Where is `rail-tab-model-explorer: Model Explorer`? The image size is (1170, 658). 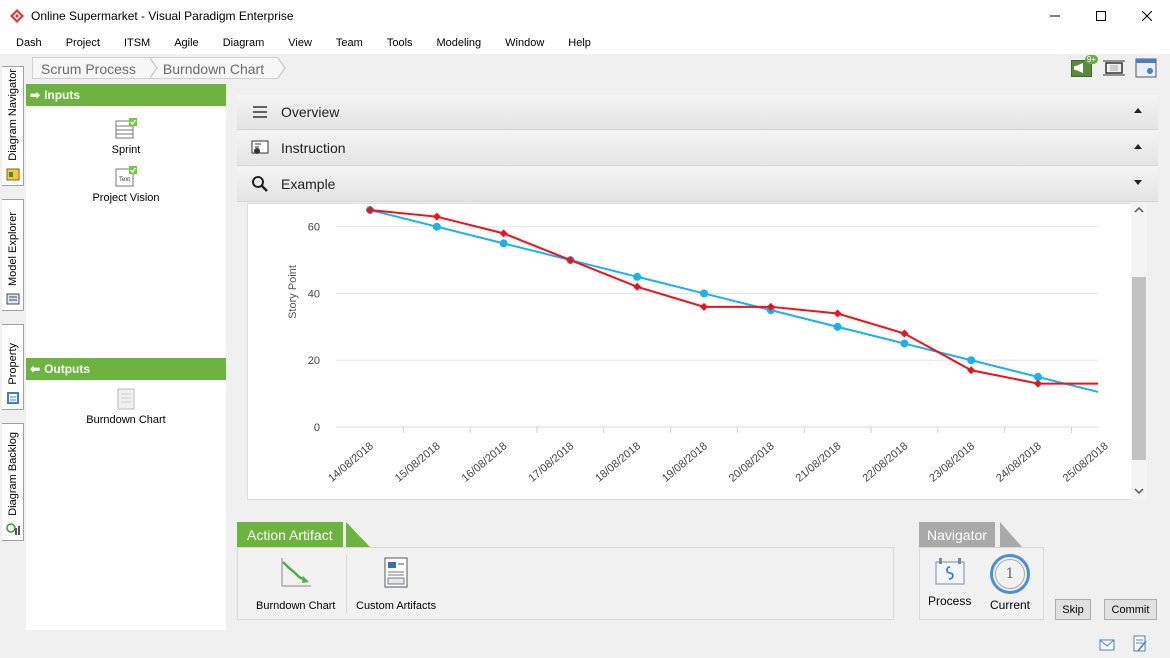
rail-tab-model-explorer: Model Explorer is located at coordinates (13, 255).